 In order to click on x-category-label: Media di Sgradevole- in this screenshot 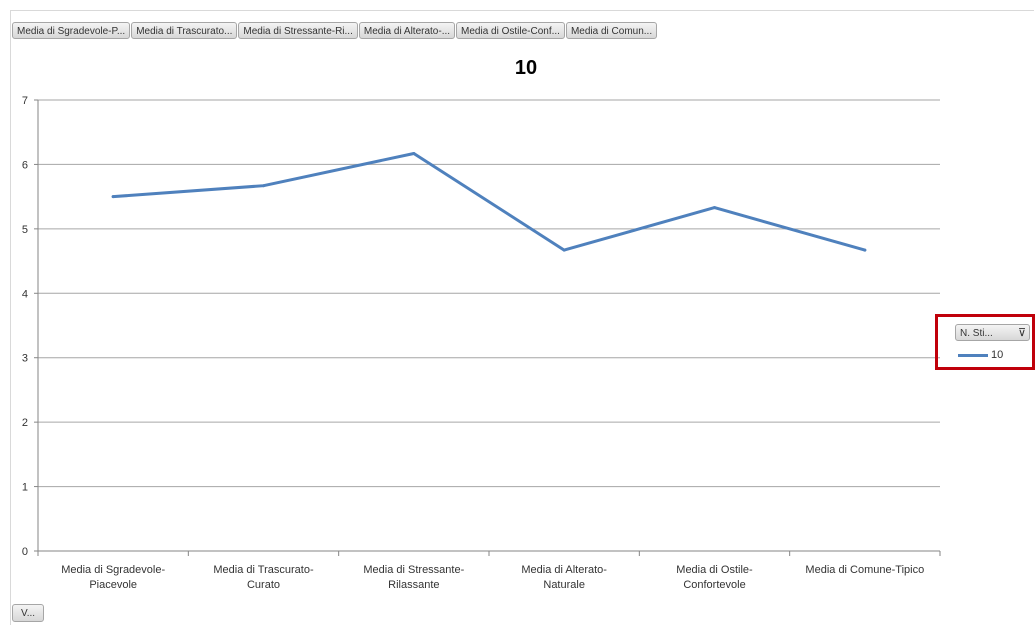, I will do `click(113, 570)`.